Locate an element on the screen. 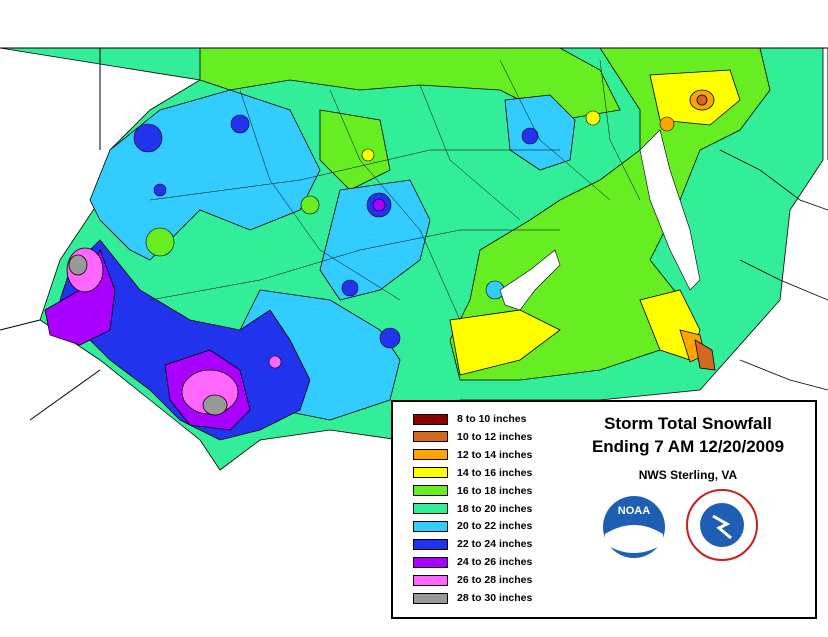 The width and height of the screenshot is (828, 637). coastline is located at coordinates (773, 270).